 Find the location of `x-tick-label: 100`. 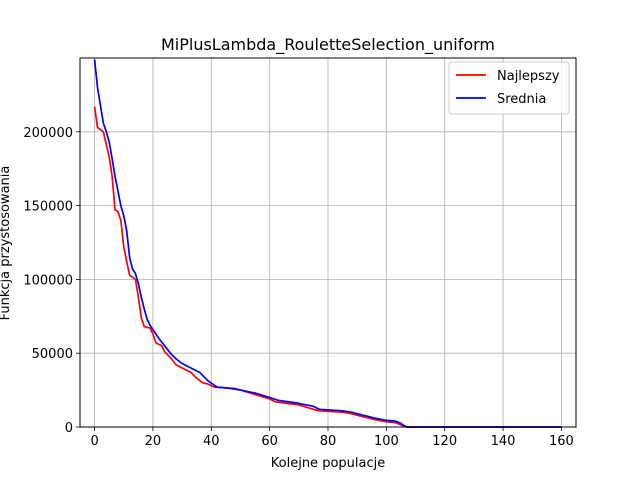

x-tick-label: 100 is located at coordinates (386, 441).